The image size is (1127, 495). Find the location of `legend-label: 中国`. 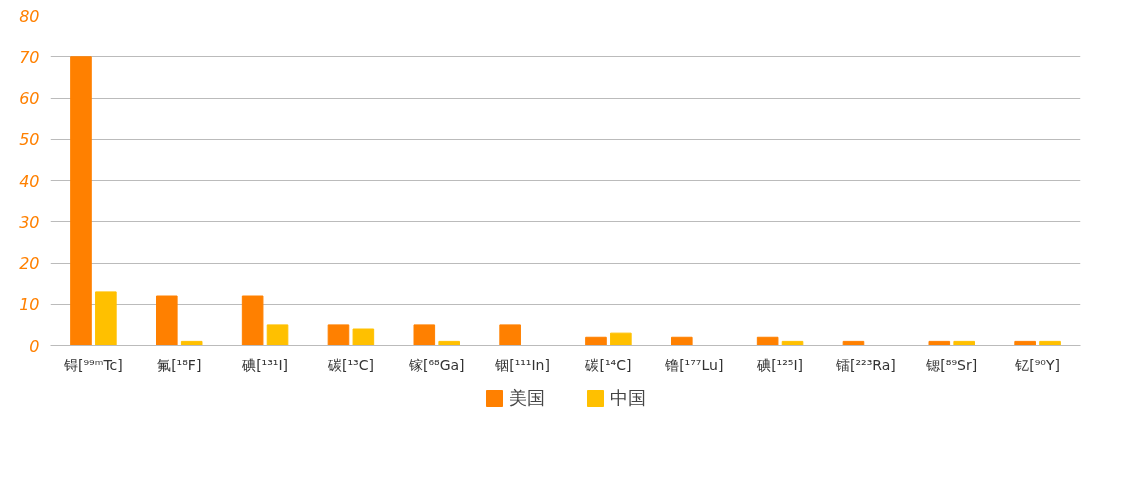

legend-label: 中国 is located at coordinates (628, 397).